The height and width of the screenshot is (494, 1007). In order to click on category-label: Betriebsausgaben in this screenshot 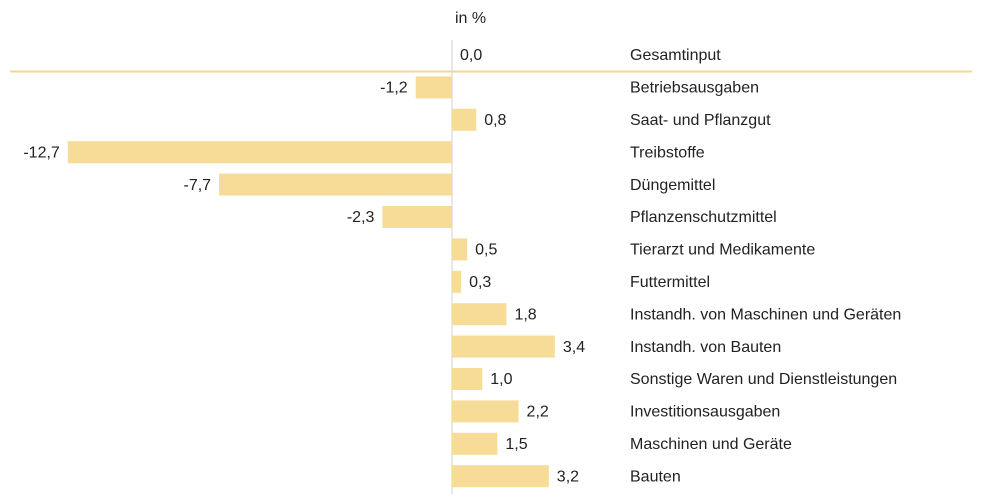, I will do `click(694, 88)`.